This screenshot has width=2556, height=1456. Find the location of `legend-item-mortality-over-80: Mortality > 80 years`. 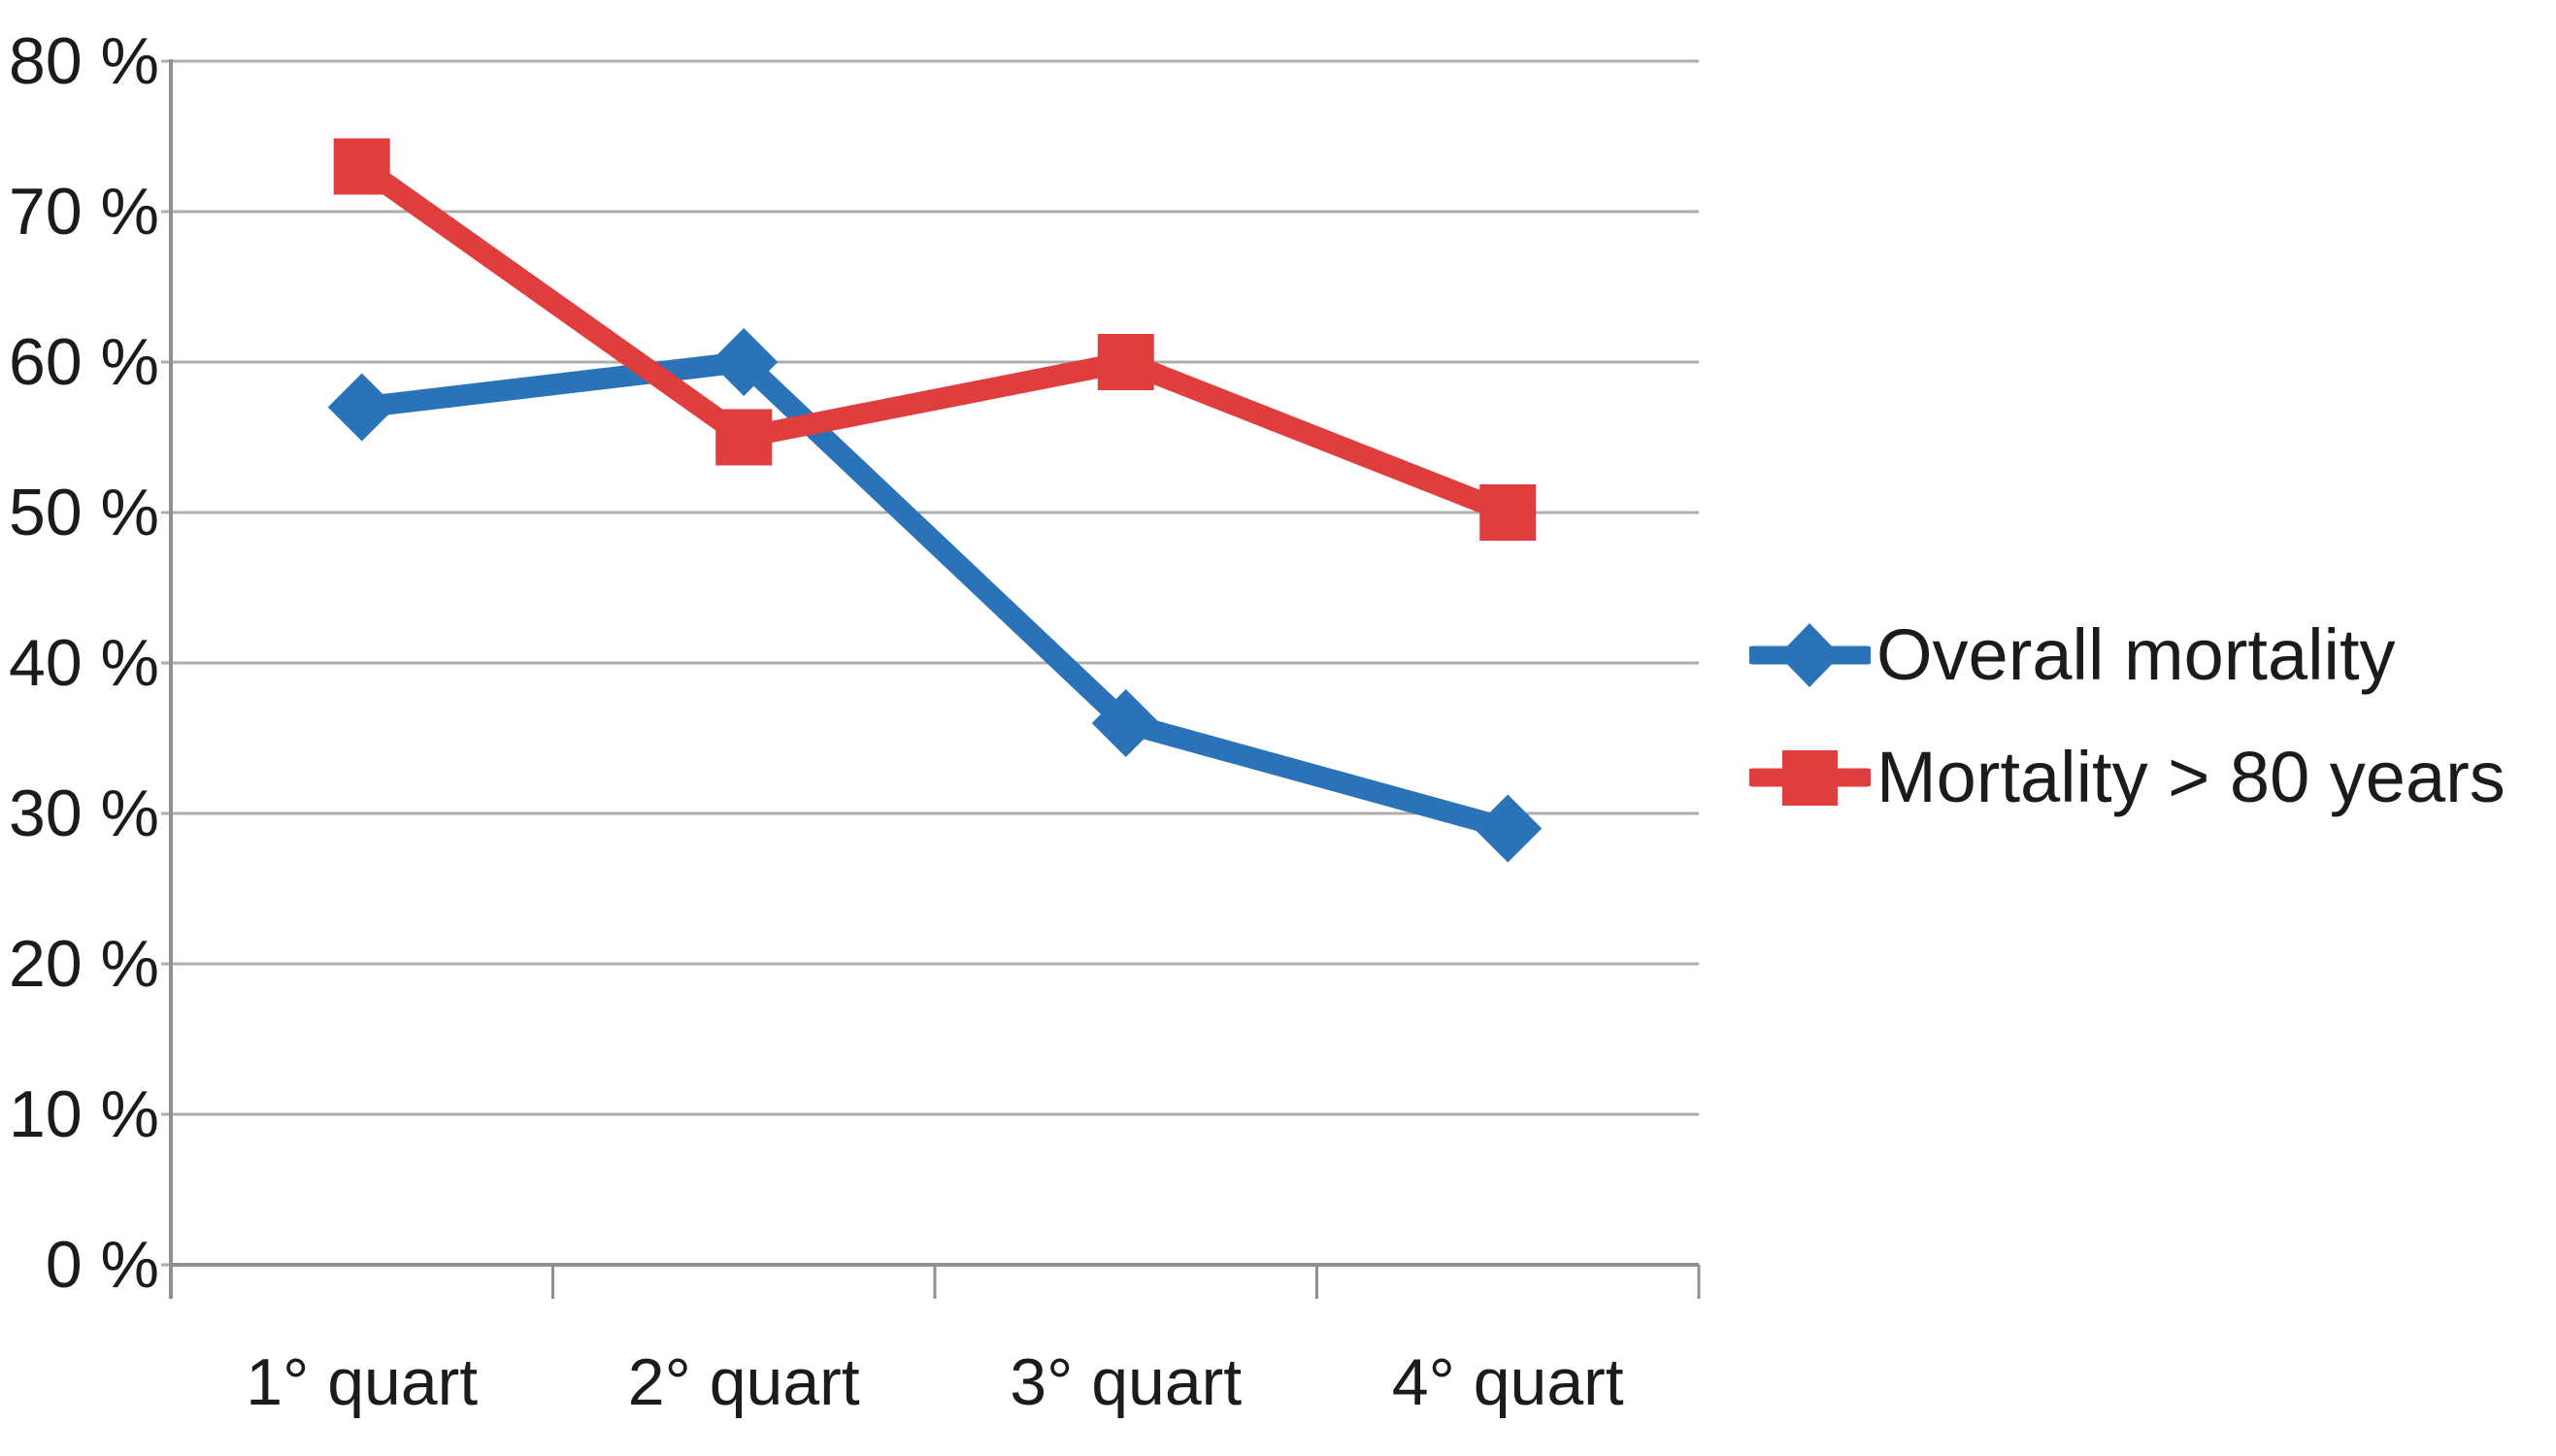

legend-item-mortality-over-80: Mortality > 80 years is located at coordinates (2128, 777).